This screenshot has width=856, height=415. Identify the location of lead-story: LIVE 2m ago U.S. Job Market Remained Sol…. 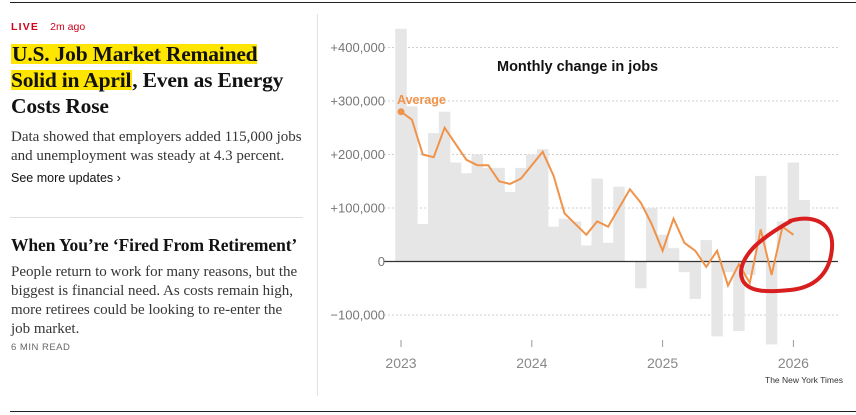
(157, 103).